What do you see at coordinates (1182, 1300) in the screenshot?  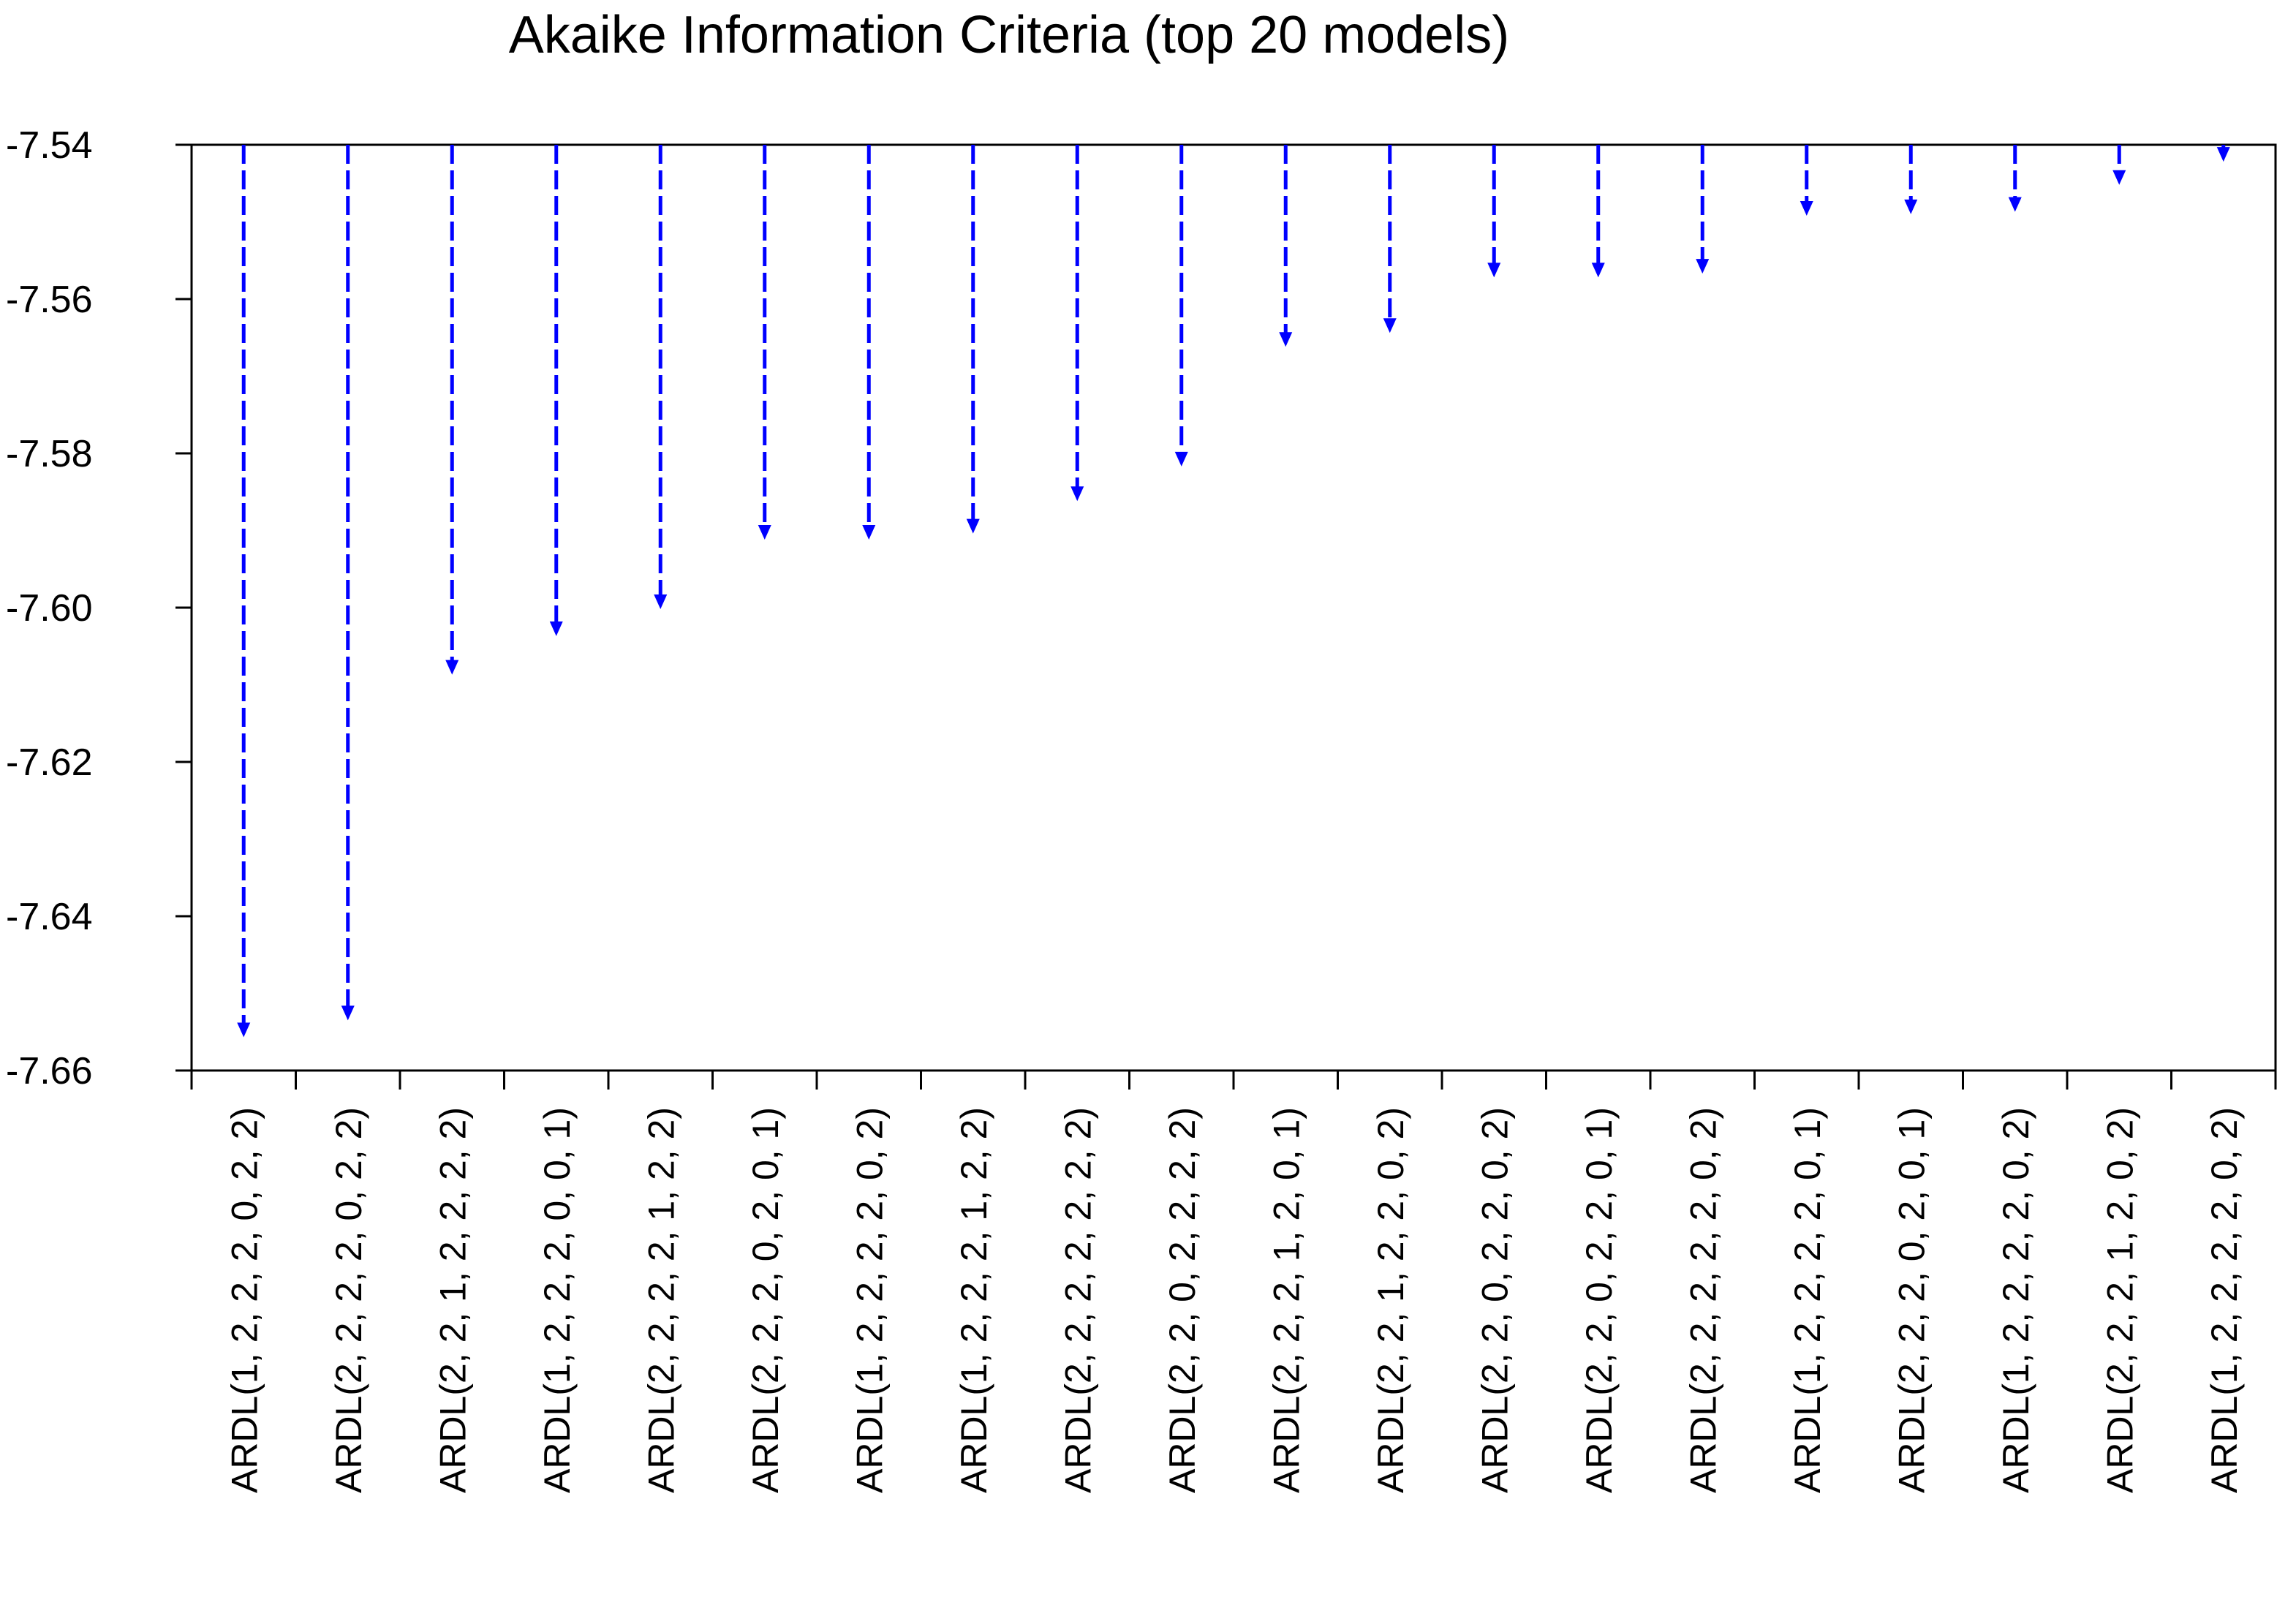 I see `x-tick-label: ARDL(2, 2, 0, 2, 2, 2, 2)` at bounding box center [1182, 1300].